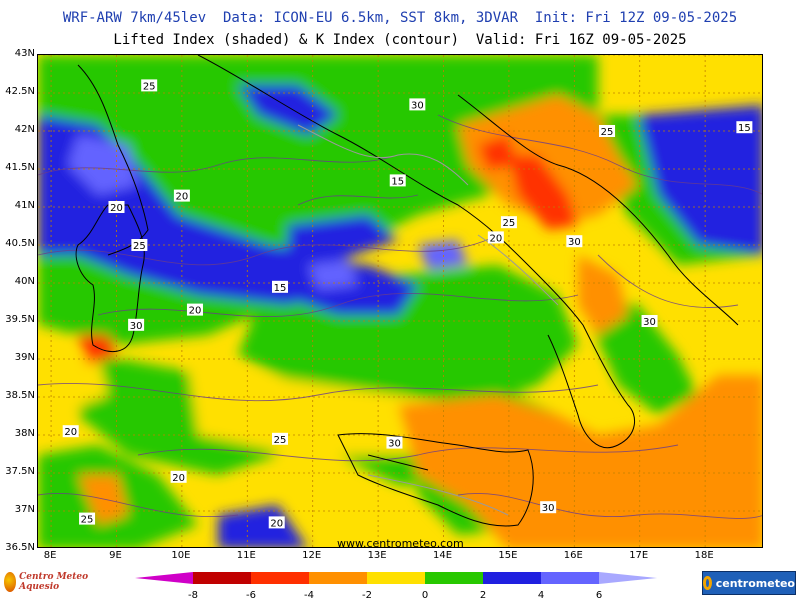  I want to click on latitude-tick-label: 39N, so click(24, 357).